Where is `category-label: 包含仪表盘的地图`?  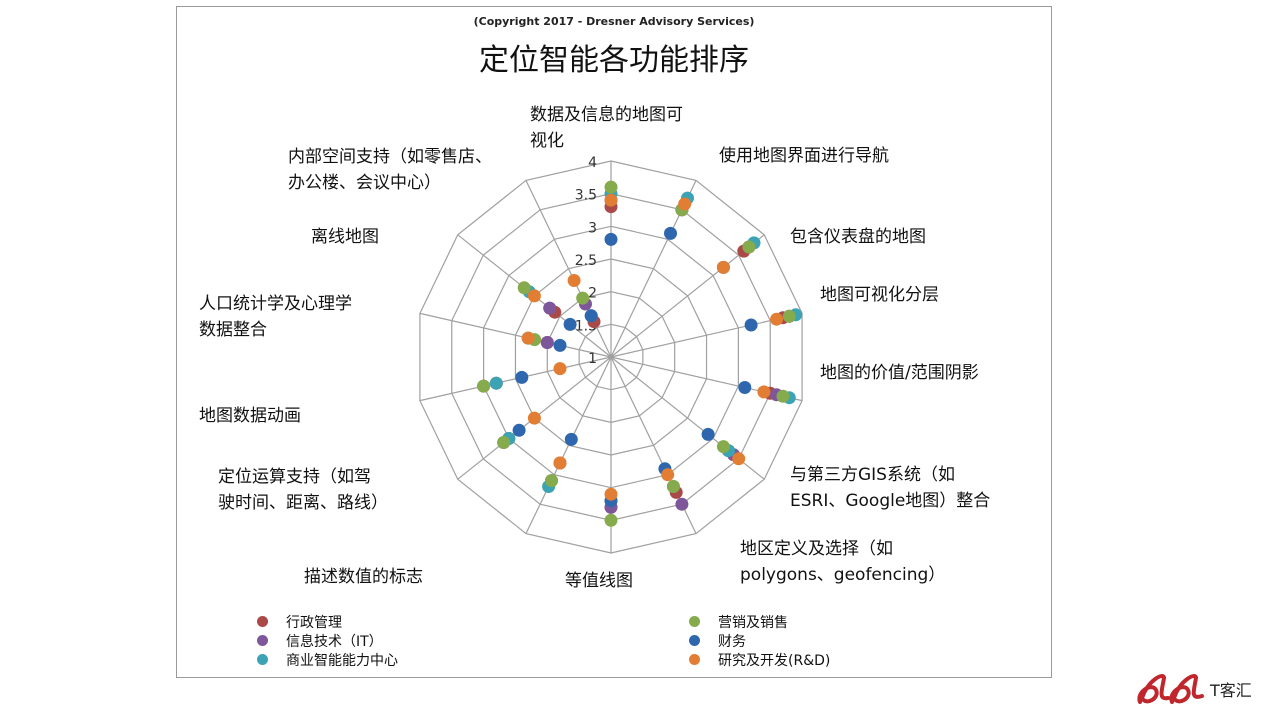
category-label: 包含仪表盘的地图 is located at coordinates (858, 237).